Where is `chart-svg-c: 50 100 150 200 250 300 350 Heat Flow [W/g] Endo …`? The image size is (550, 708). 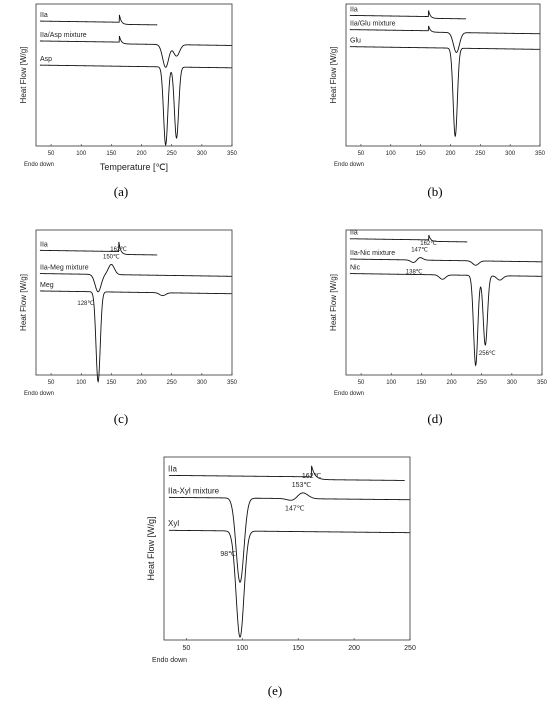 chart-svg-c: 50 100 150 200 250 300 350 Heat Flow [W/g] Endo … is located at coordinates (128, 313).